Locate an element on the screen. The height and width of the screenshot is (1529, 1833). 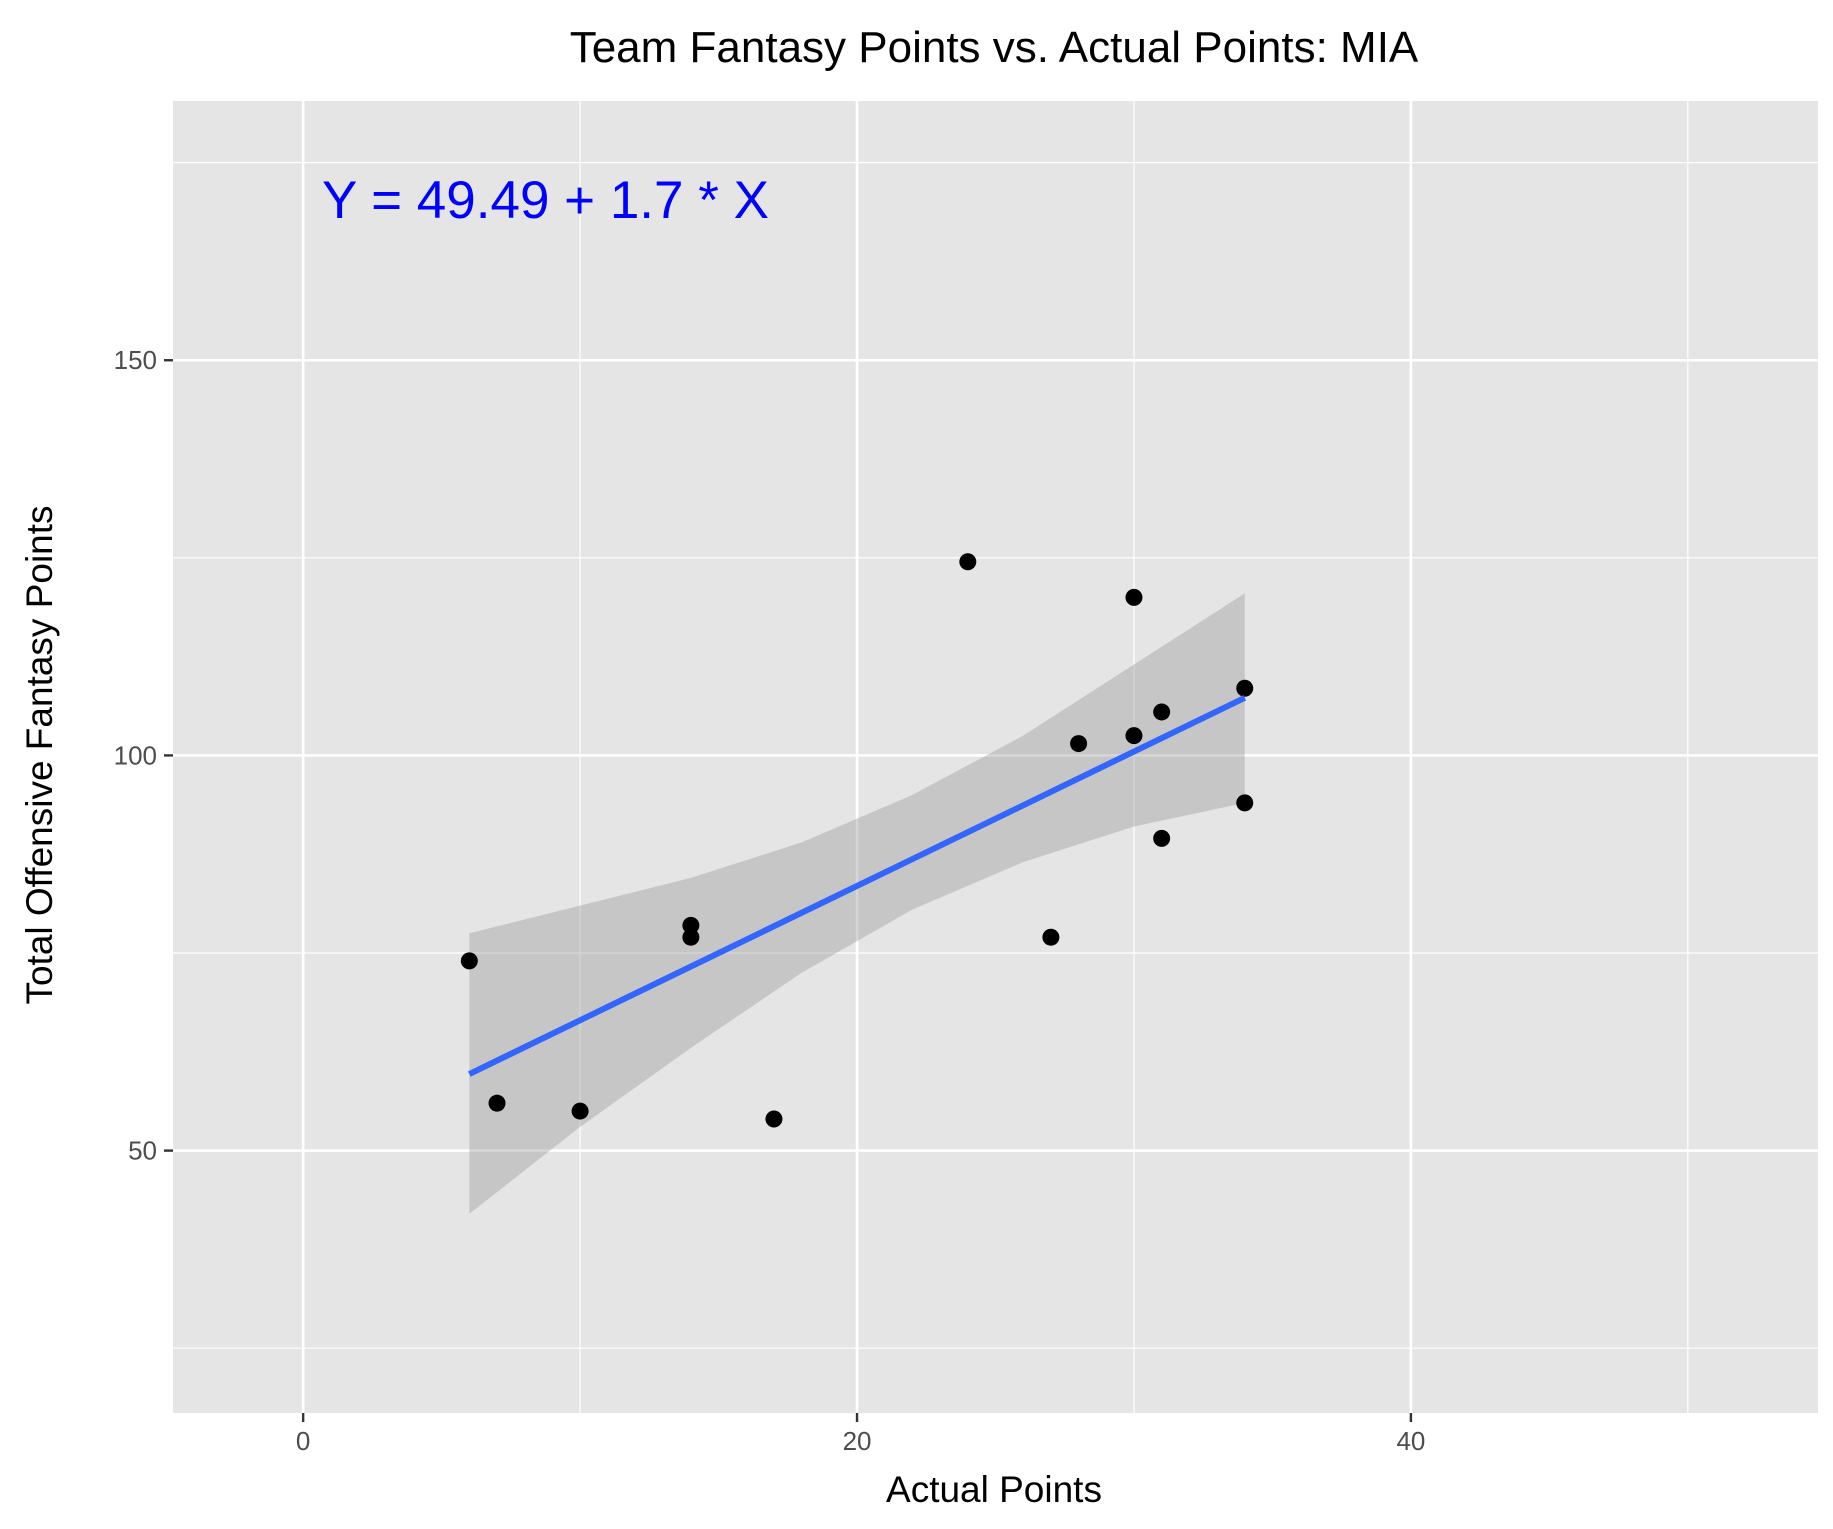
x-tick-label: 0 is located at coordinates (303, 1441).